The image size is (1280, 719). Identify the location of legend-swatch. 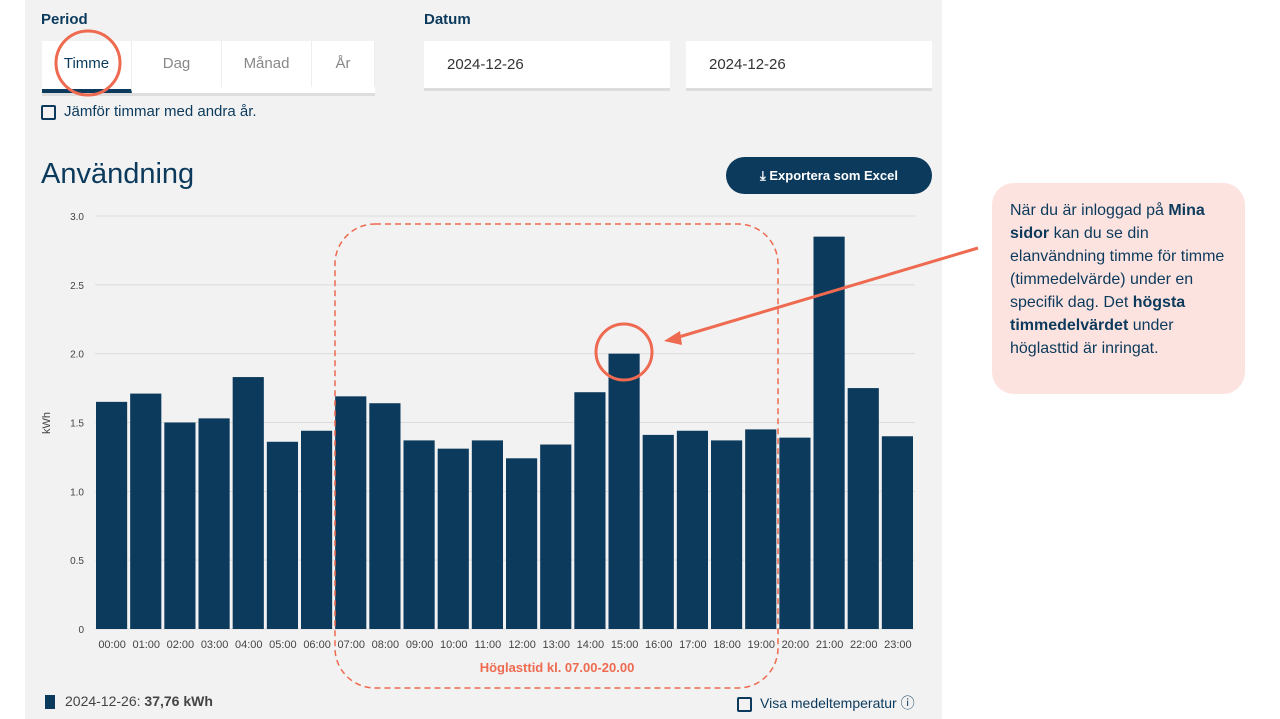
(50, 702).